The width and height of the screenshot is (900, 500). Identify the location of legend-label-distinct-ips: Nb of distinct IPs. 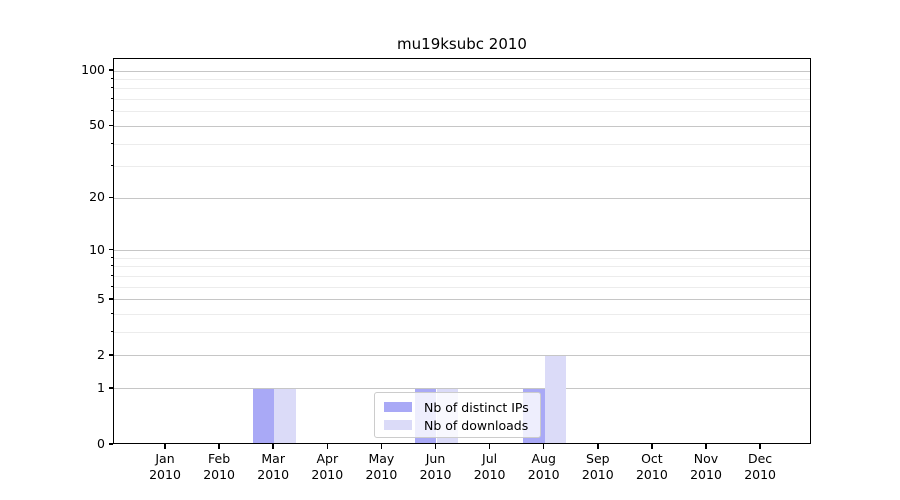
(476, 407).